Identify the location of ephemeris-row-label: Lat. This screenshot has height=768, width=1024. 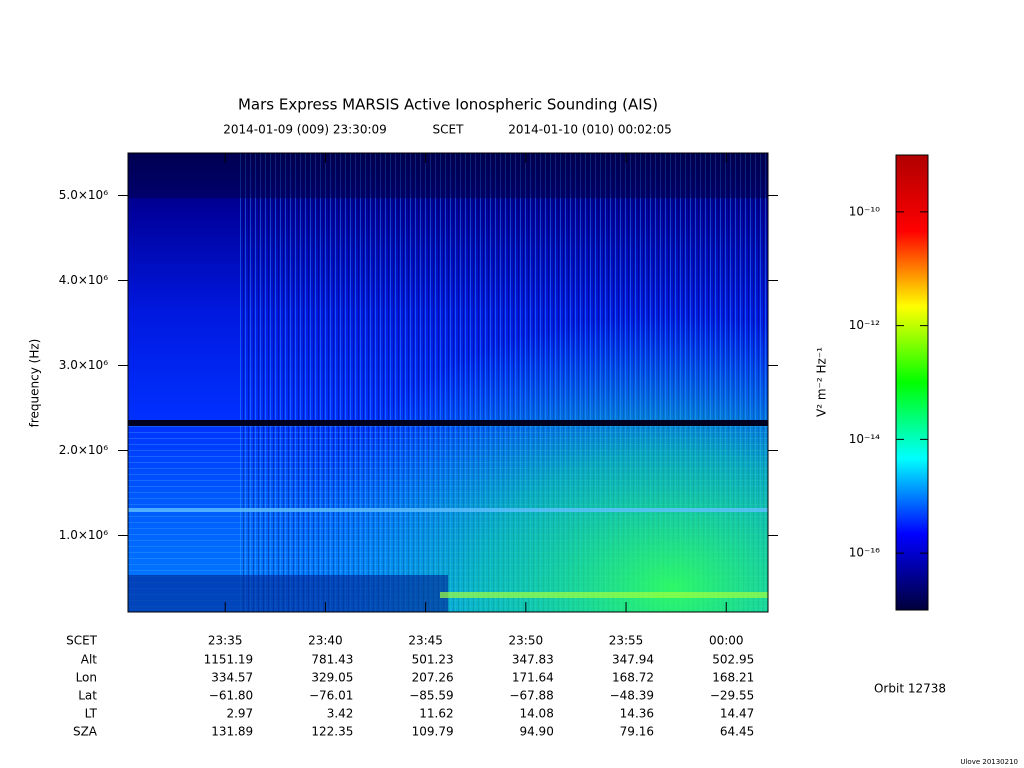
(87, 696).